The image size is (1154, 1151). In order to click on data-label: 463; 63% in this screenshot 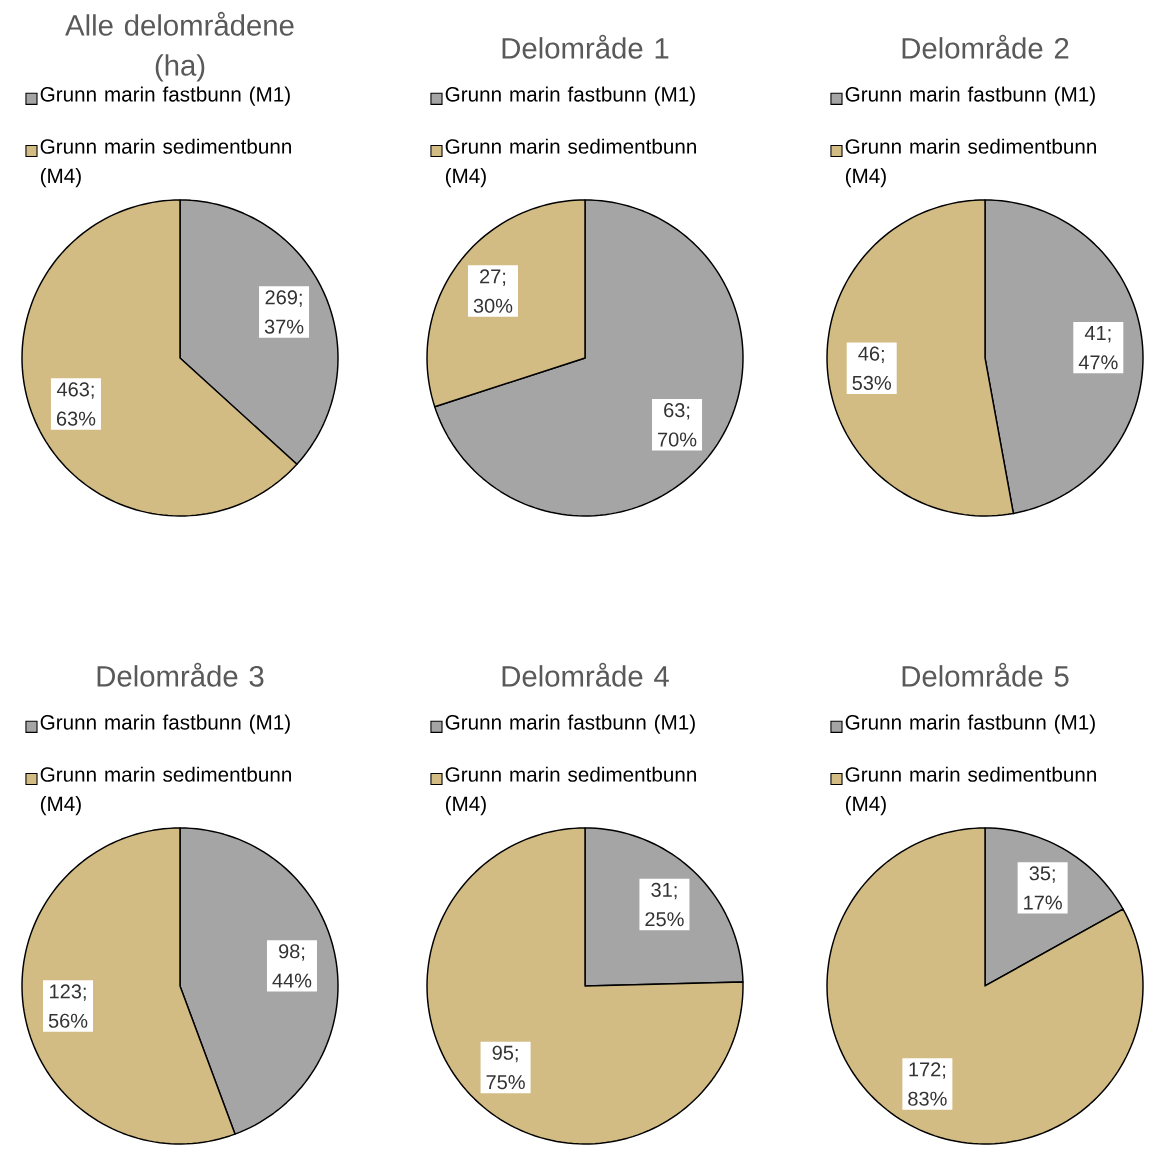, I will do `click(76, 404)`.